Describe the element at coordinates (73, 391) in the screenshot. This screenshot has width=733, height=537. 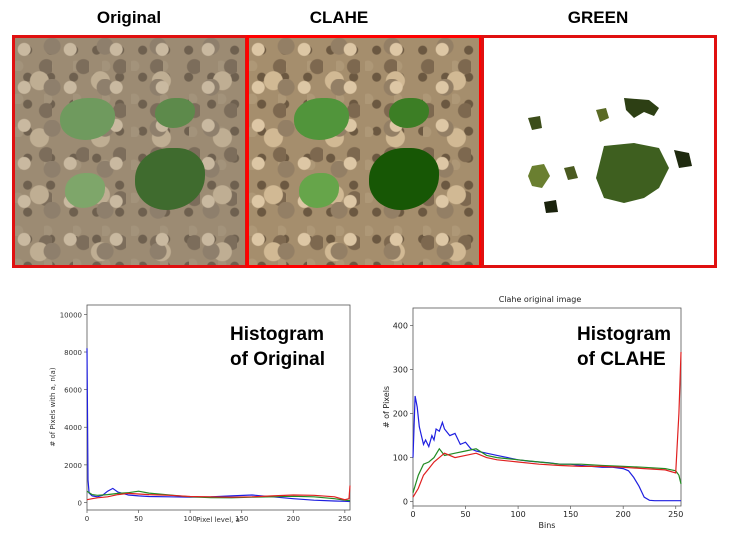
I see `y-tick-label: 6000` at that location.